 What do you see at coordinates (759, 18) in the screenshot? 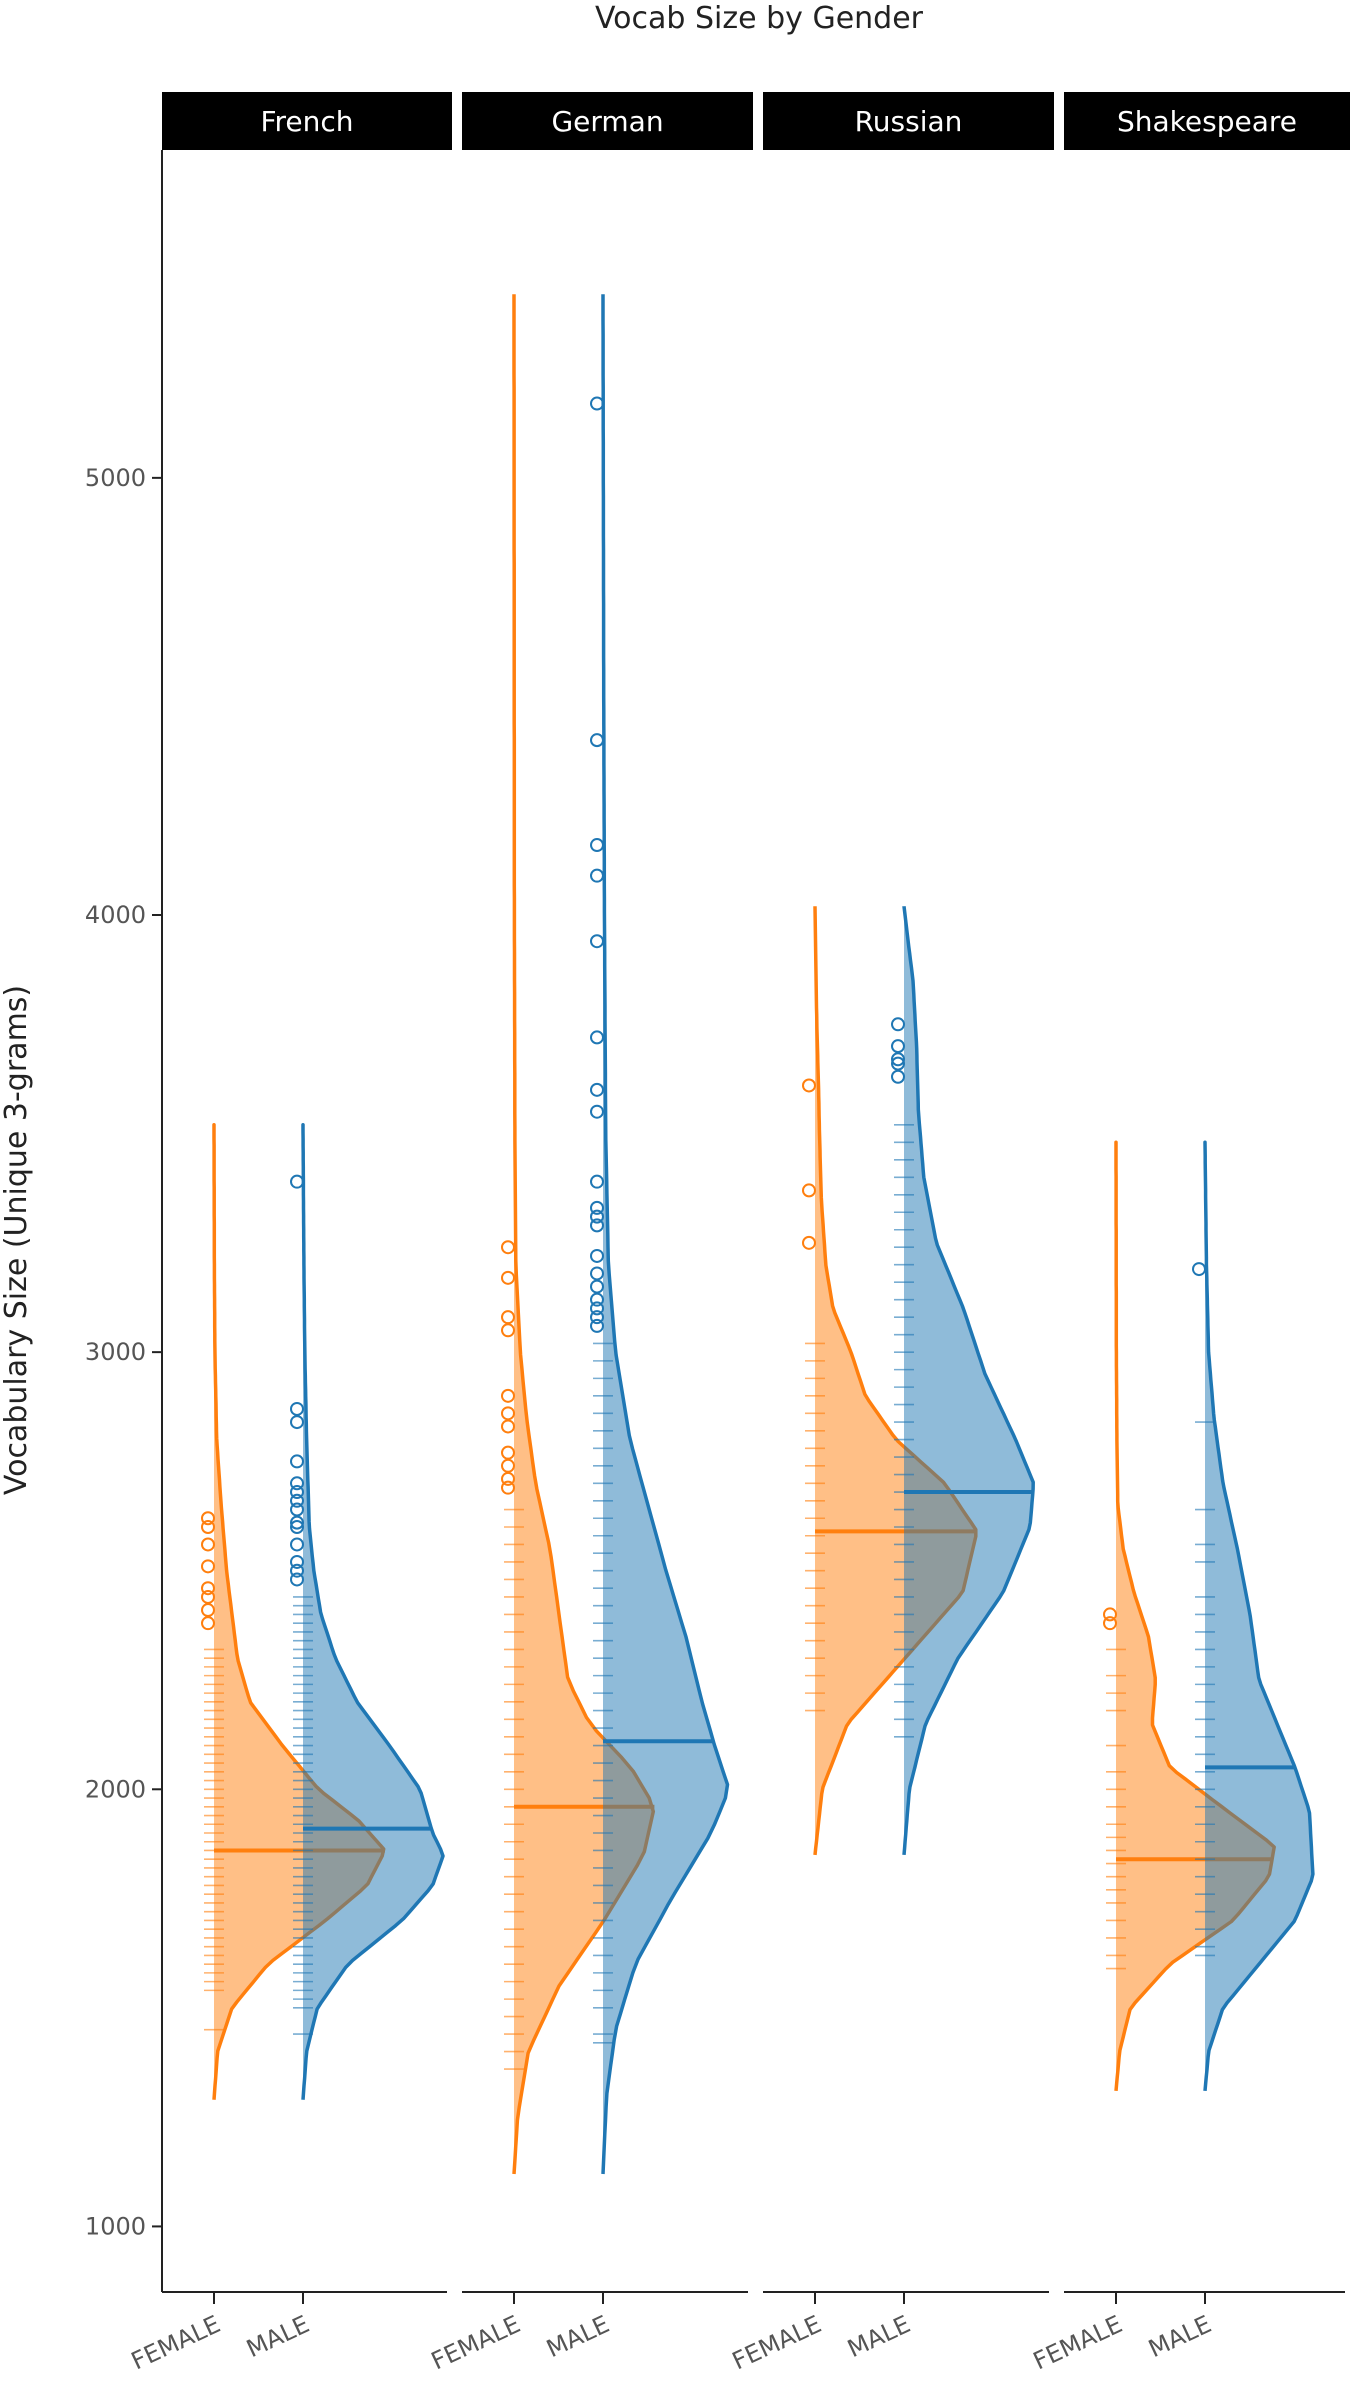
I see `chart-title: Vocab Size by Gender` at bounding box center [759, 18].